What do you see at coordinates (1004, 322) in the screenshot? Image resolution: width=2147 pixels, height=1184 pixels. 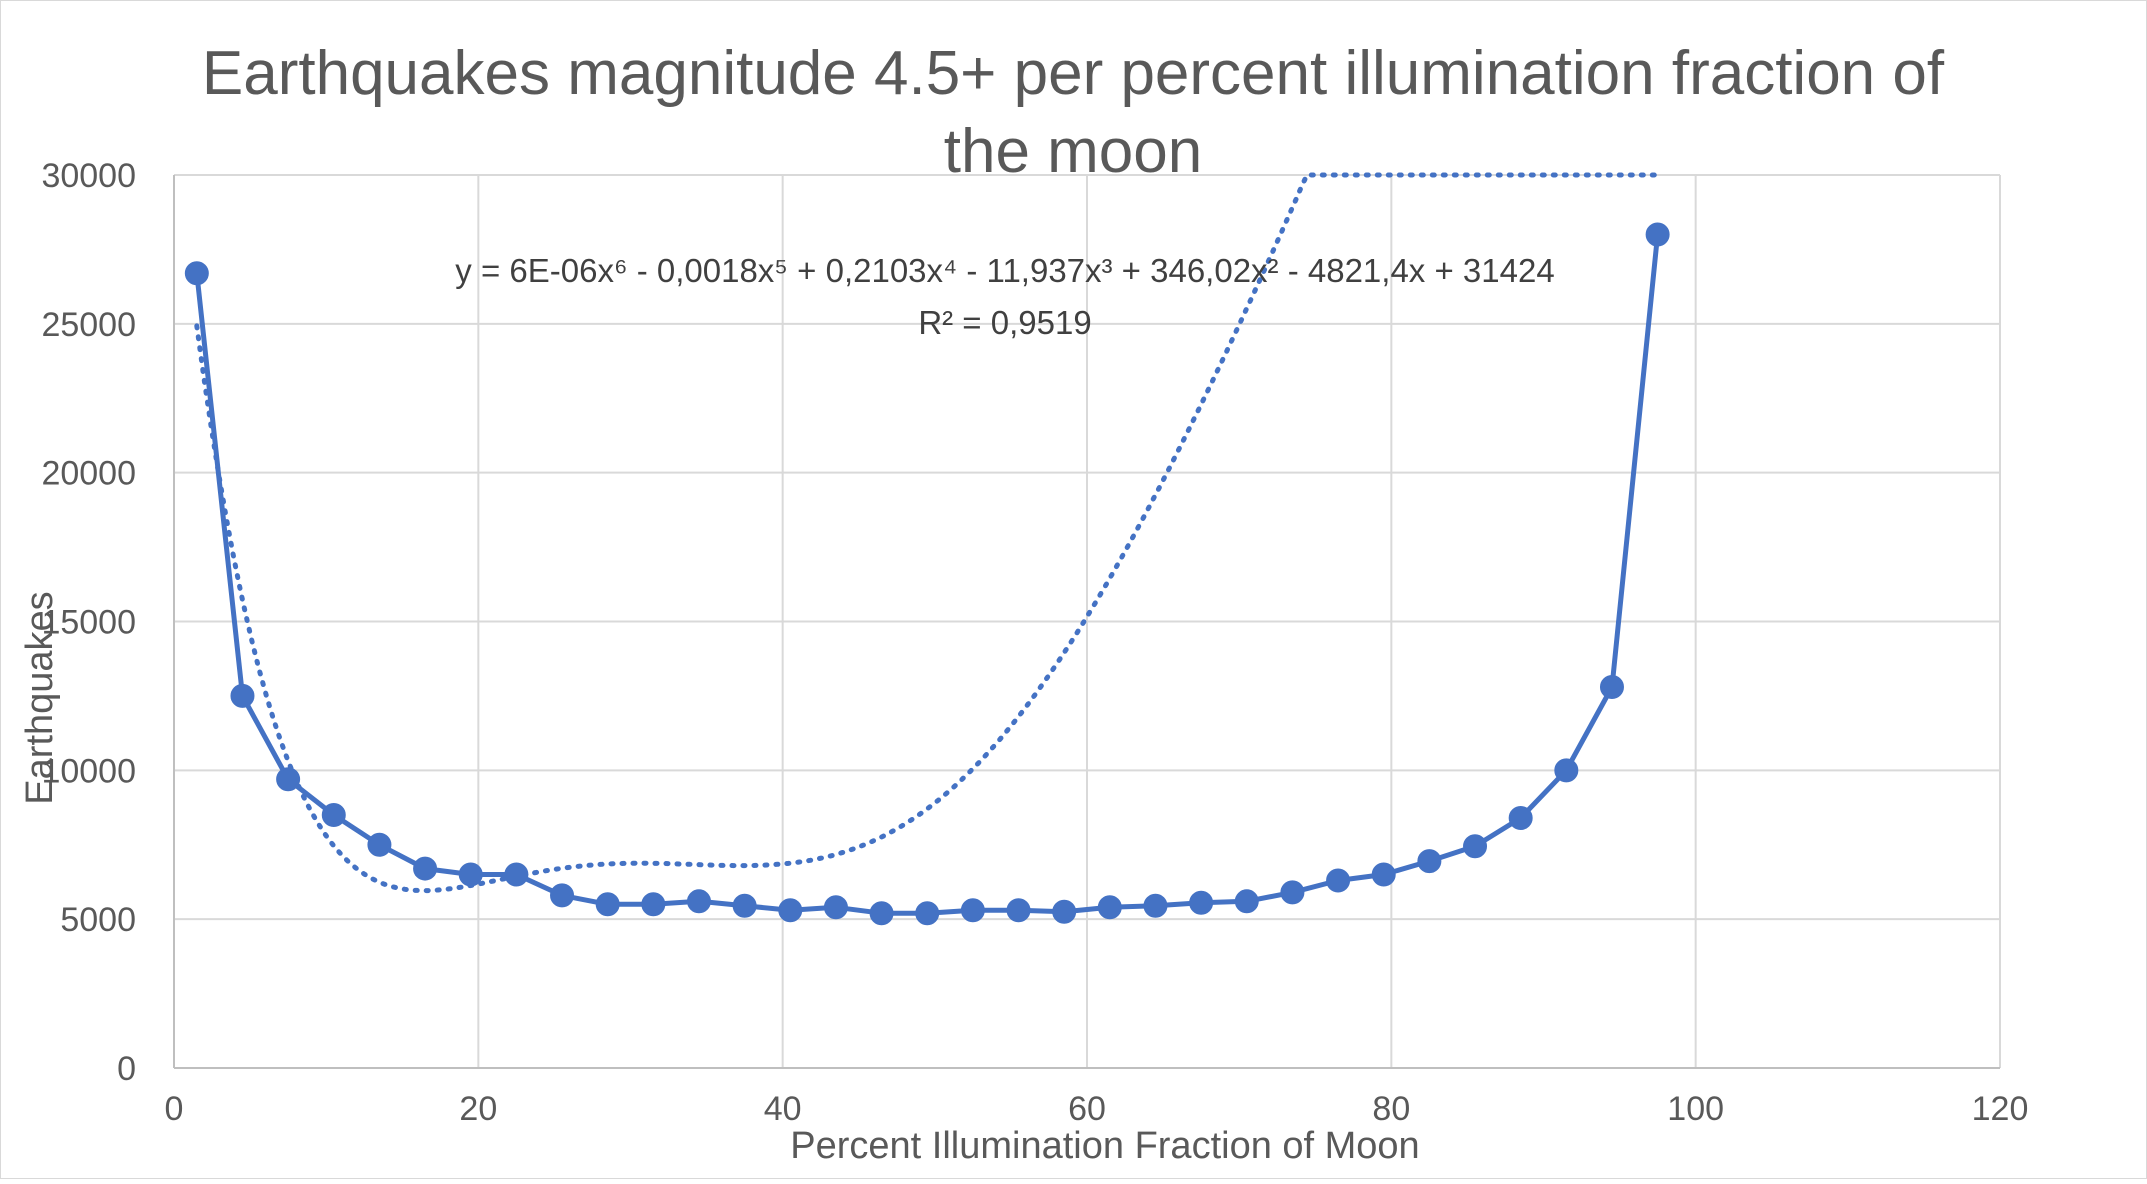 I see `trendline-r-squared: R² = 0,9519` at bounding box center [1004, 322].